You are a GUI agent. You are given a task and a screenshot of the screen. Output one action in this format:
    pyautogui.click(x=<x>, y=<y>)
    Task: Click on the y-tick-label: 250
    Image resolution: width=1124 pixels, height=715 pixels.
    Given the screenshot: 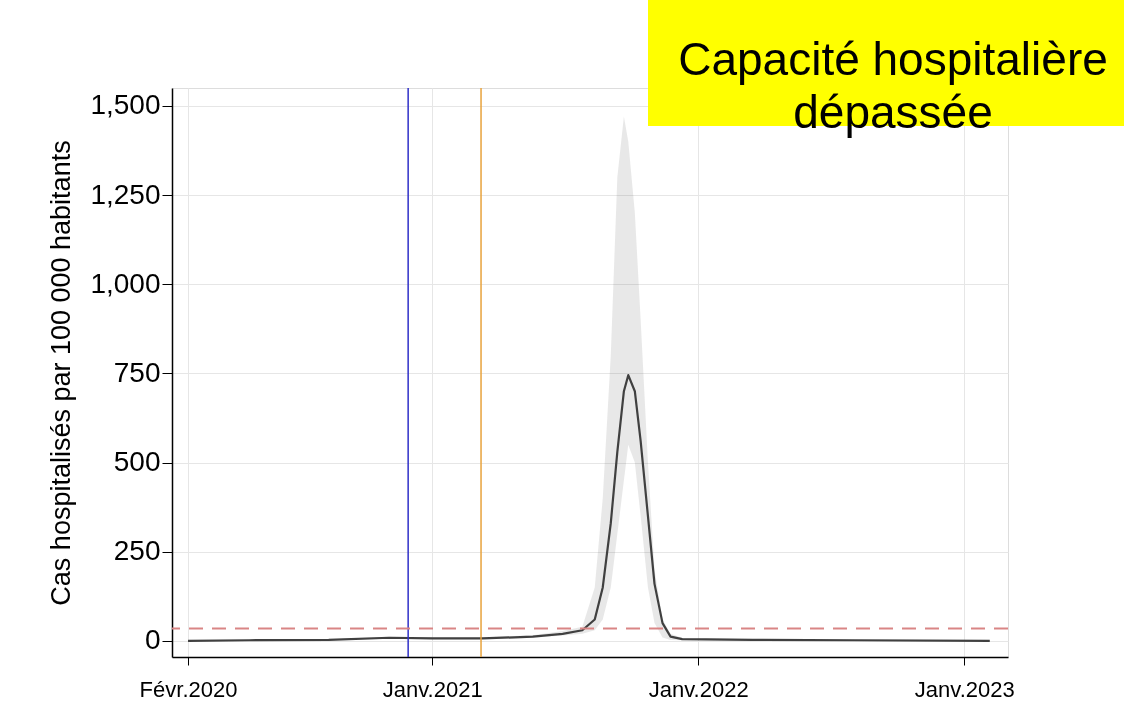 What is the action you would take?
    pyautogui.click(x=137, y=551)
    